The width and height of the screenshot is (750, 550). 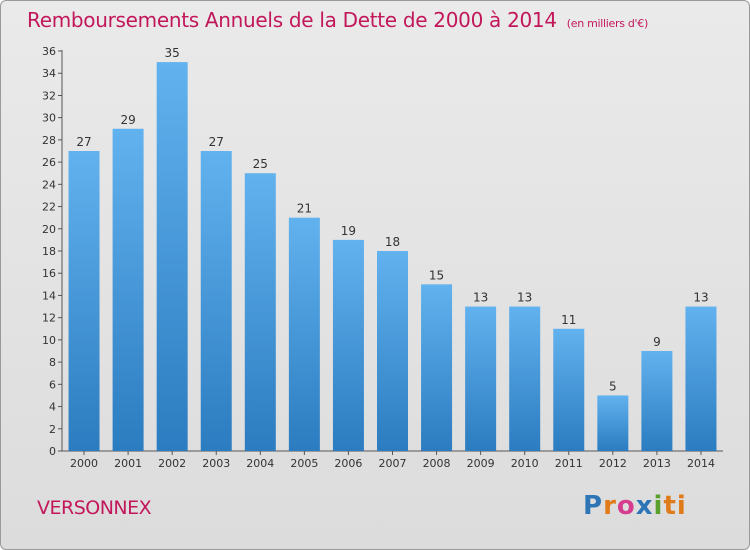 I want to click on bar-value-label: 35, so click(x=172, y=53).